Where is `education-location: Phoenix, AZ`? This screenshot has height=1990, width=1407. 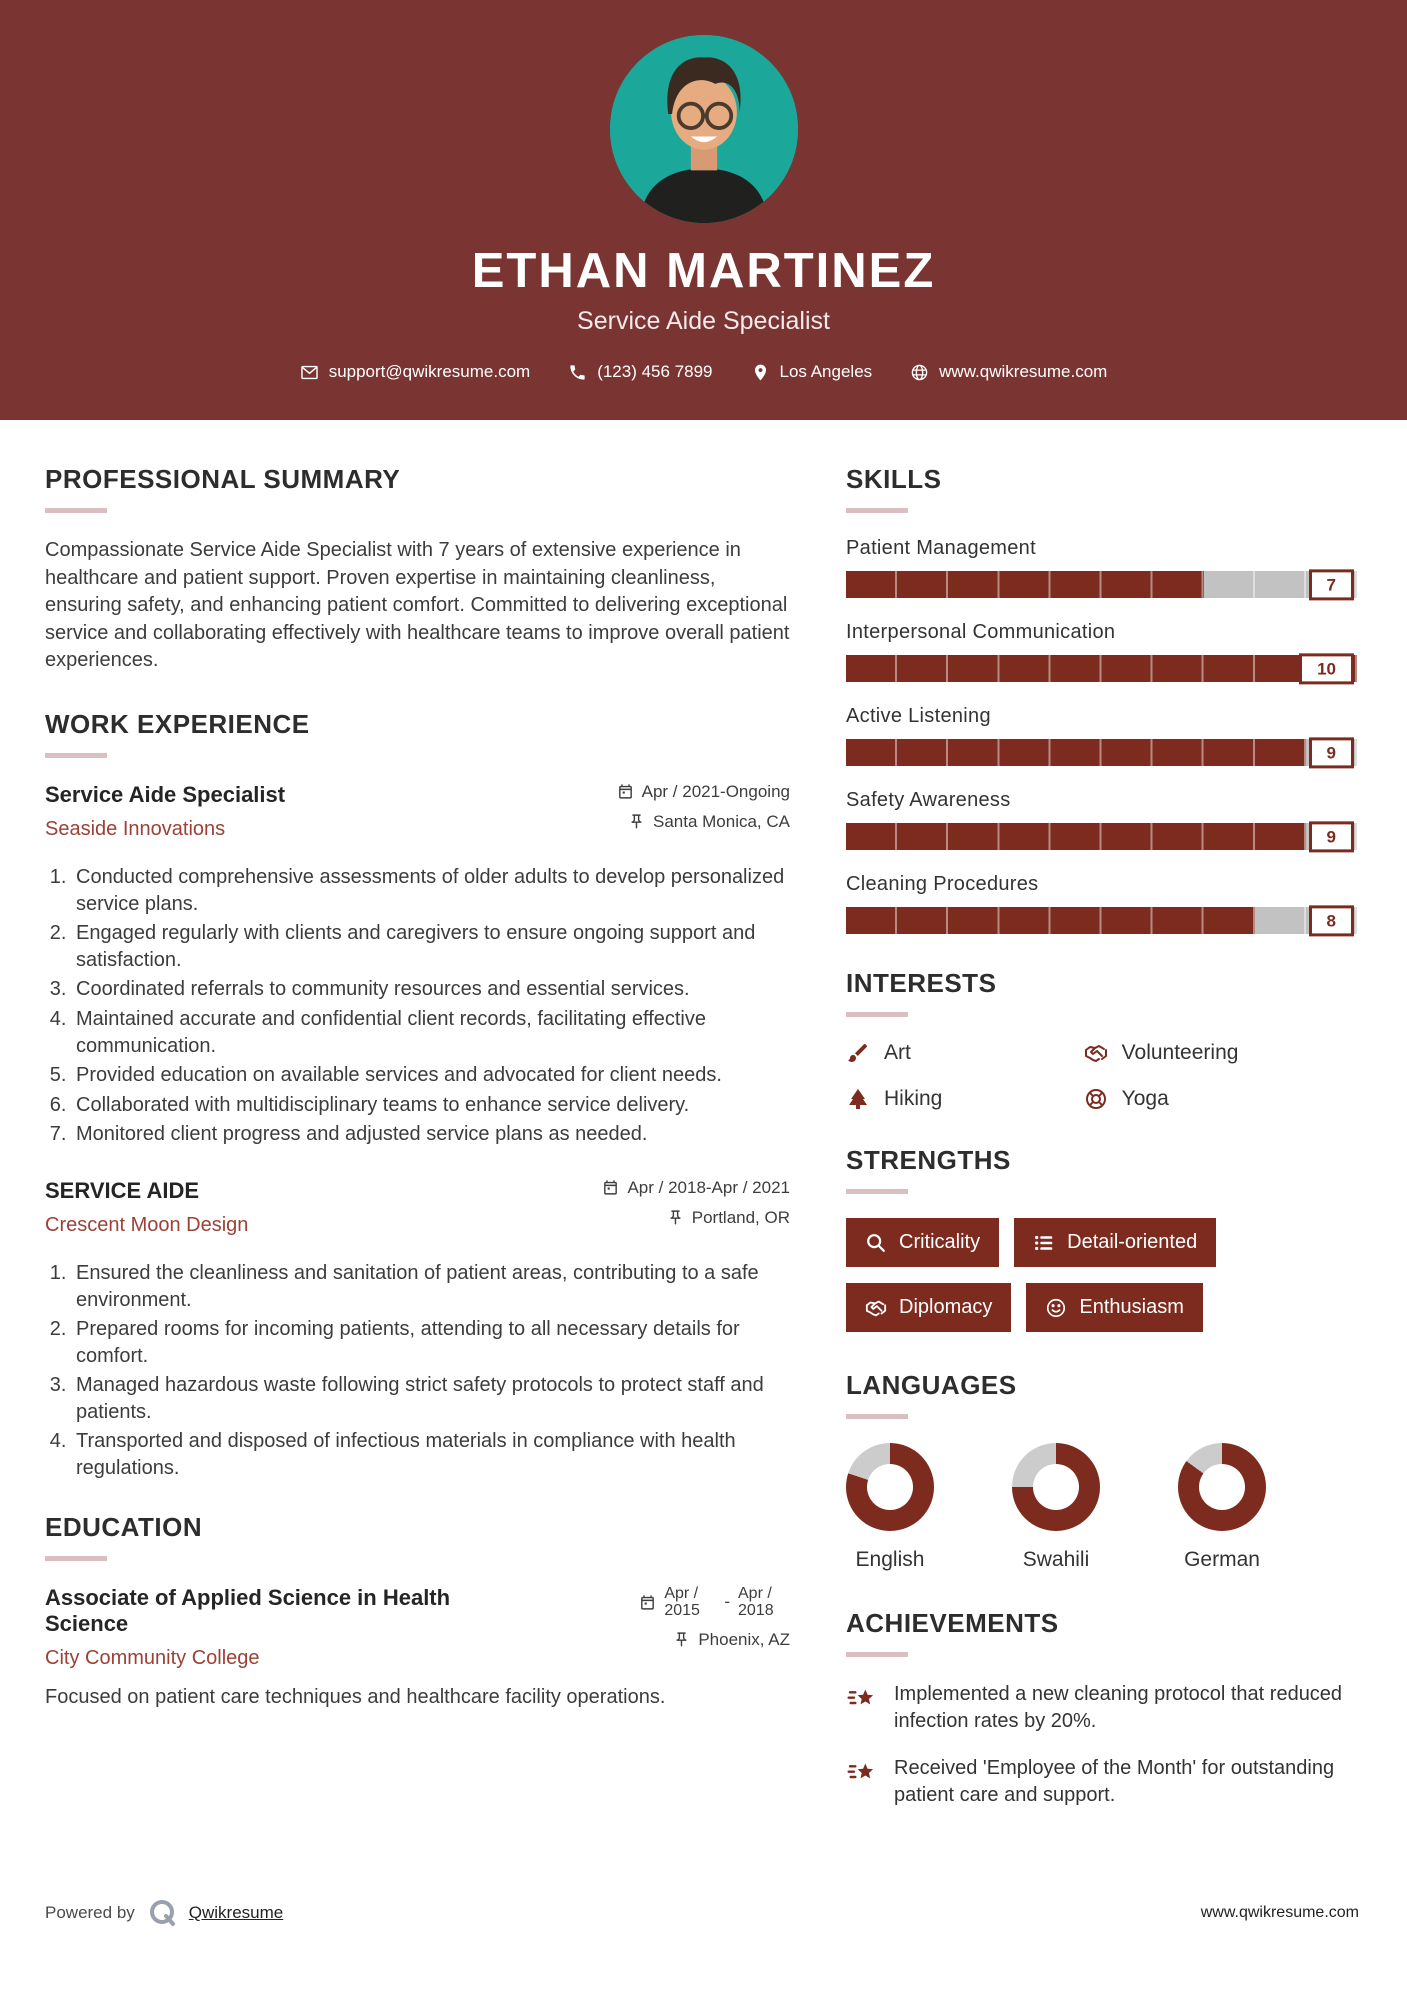 education-location: Phoenix, AZ is located at coordinates (714, 1640).